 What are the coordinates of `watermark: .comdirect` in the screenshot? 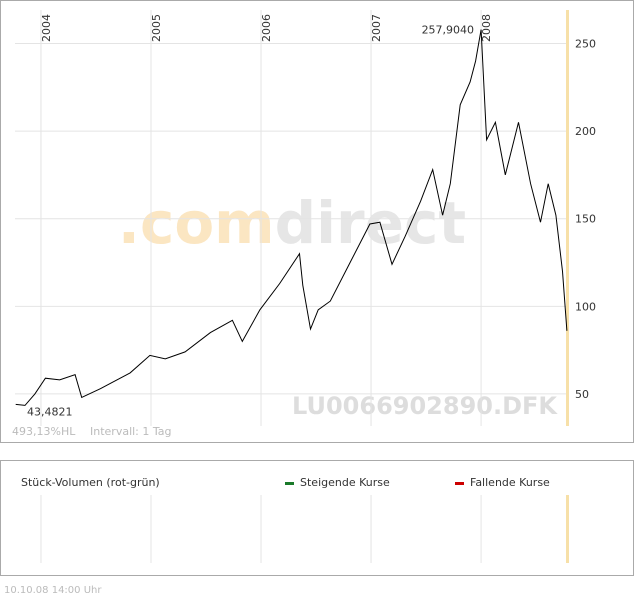 It's located at (292, 223).